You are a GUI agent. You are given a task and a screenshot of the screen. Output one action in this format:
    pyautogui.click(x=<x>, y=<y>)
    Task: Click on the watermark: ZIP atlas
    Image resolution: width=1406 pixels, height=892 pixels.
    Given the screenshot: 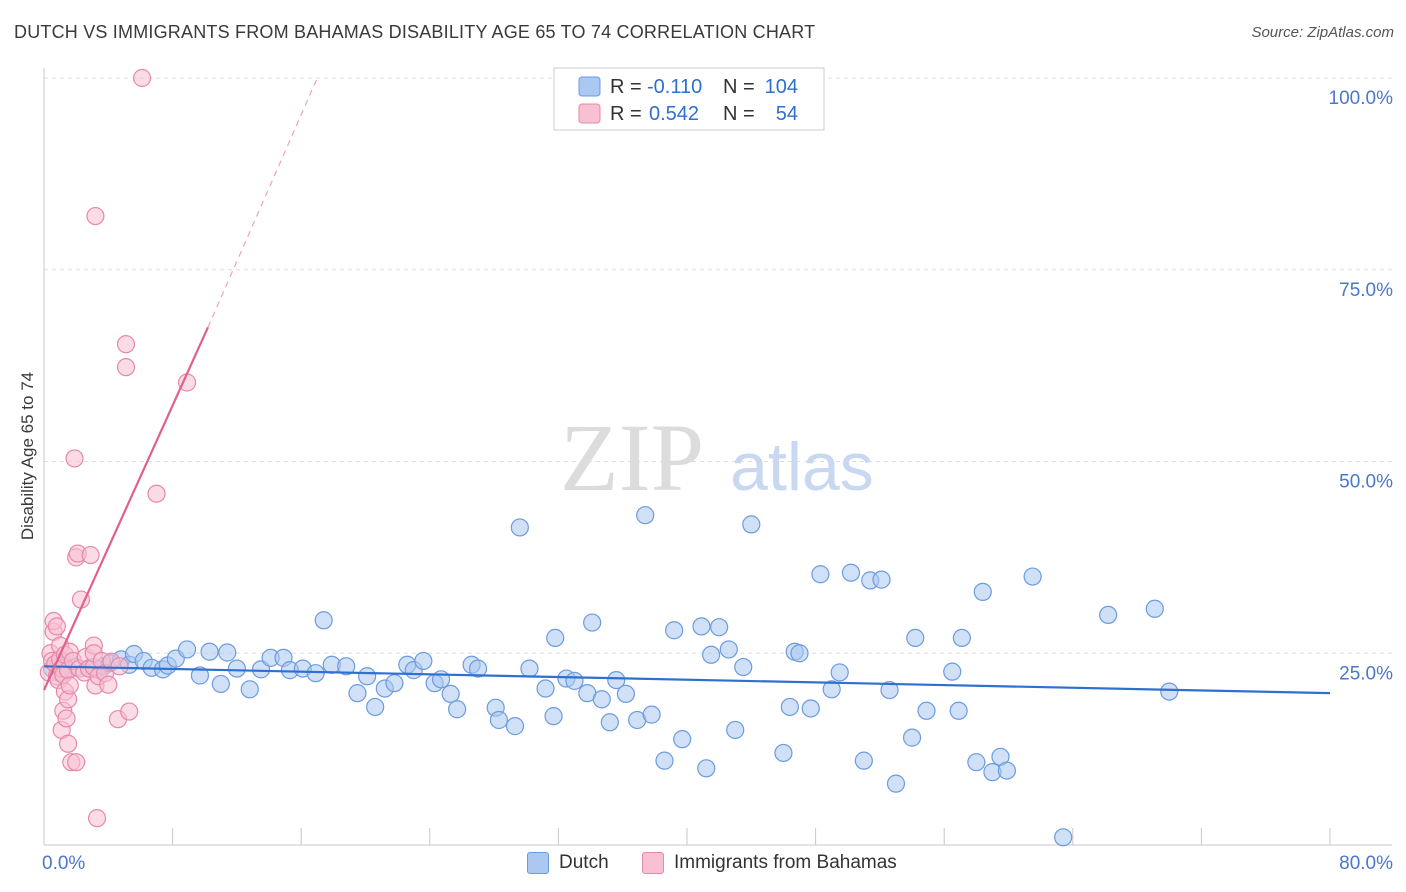 What is the action you would take?
    pyautogui.click(x=717, y=457)
    